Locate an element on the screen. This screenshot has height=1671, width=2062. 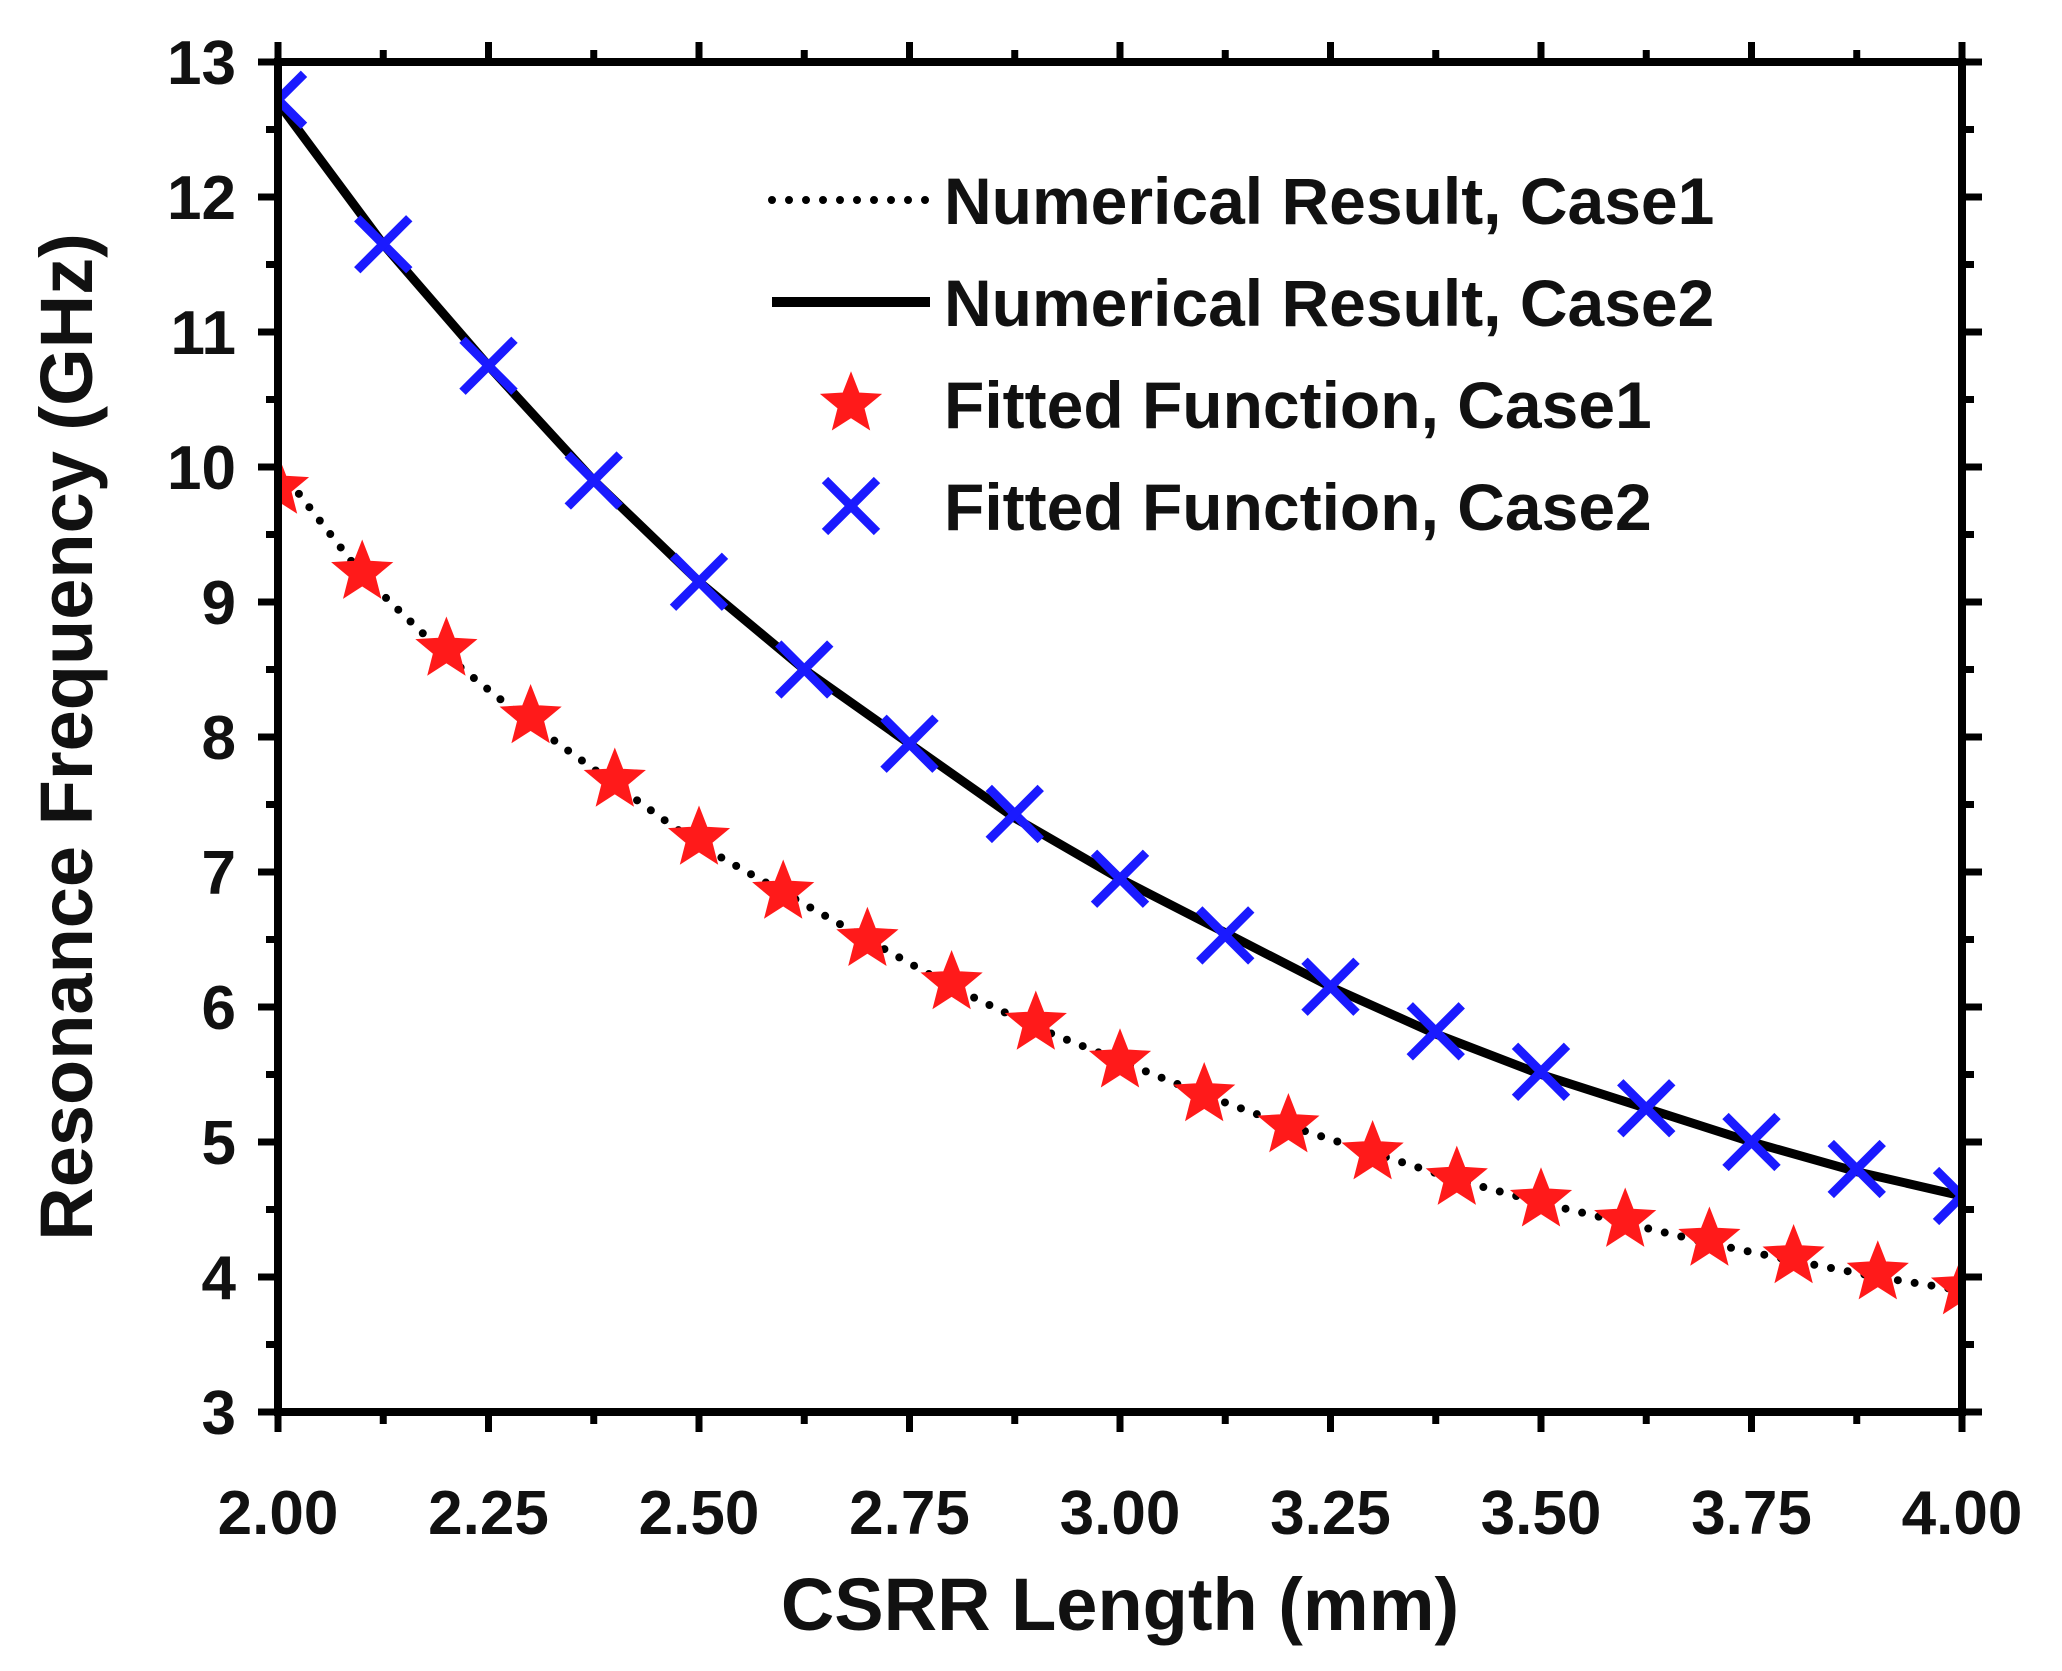
y-axis-title: Resonance Frequency (GHz) is located at coordinates (66, 736).